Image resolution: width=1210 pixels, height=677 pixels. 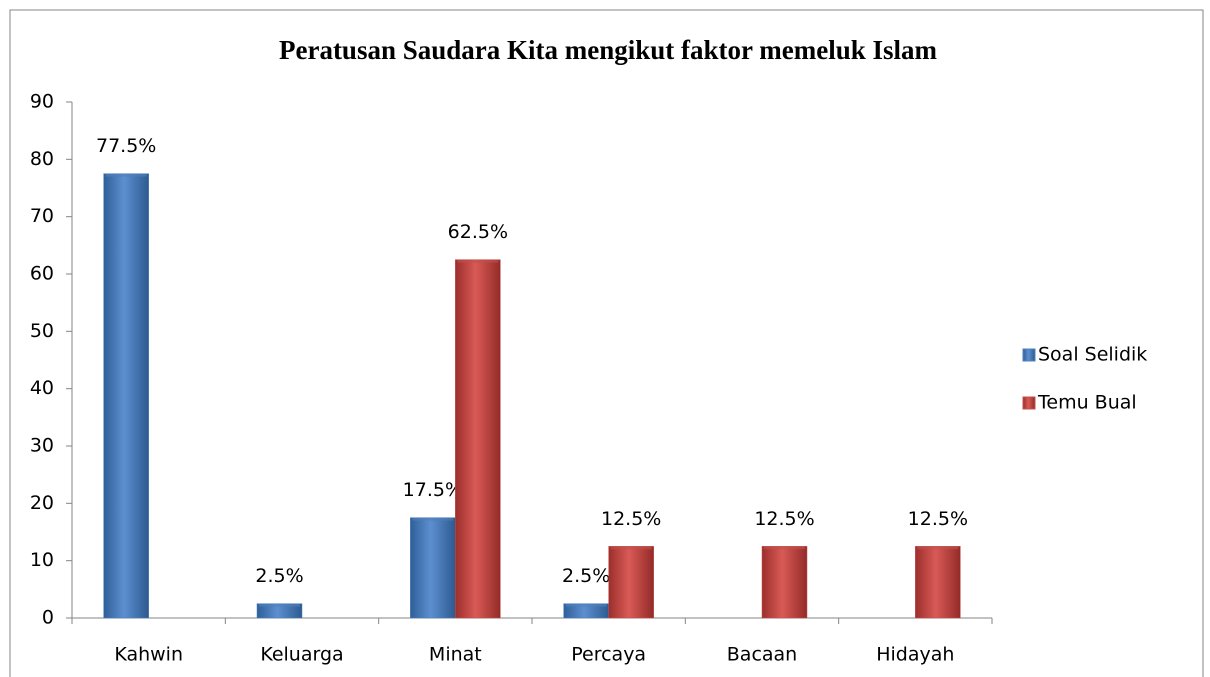 What do you see at coordinates (455, 655) in the screenshot?
I see `x-tick-label: Minat` at bounding box center [455, 655].